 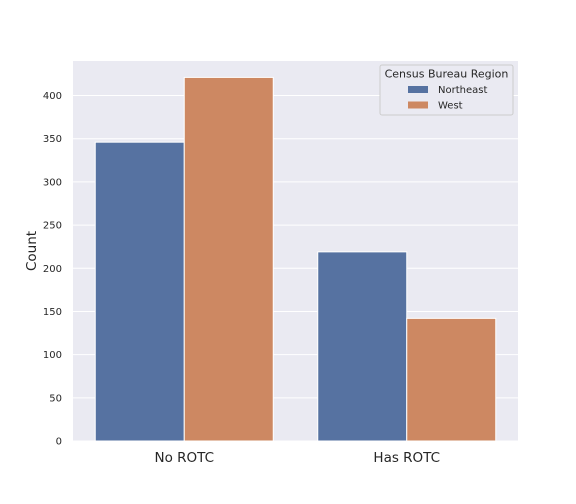 What do you see at coordinates (32, 251) in the screenshot?
I see `y-axis-label: Count` at bounding box center [32, 251].